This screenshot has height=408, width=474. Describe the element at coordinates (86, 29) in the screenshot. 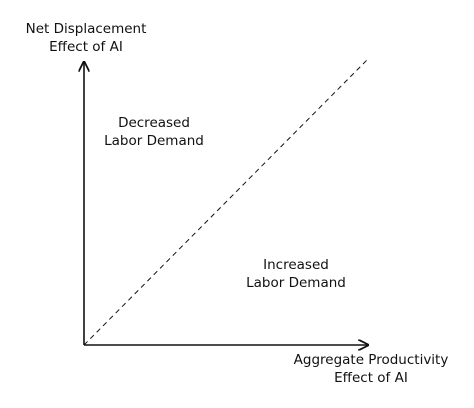

I see `y-axis-title-line1: Net Displacement` at that location.